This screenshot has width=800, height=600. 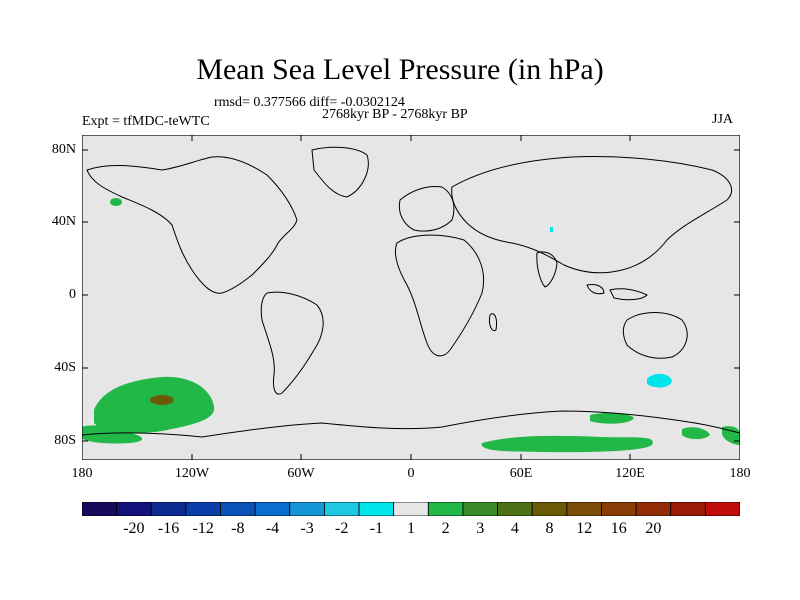 I want to click on colorbar-label: 1, so click(x=411, y=528).